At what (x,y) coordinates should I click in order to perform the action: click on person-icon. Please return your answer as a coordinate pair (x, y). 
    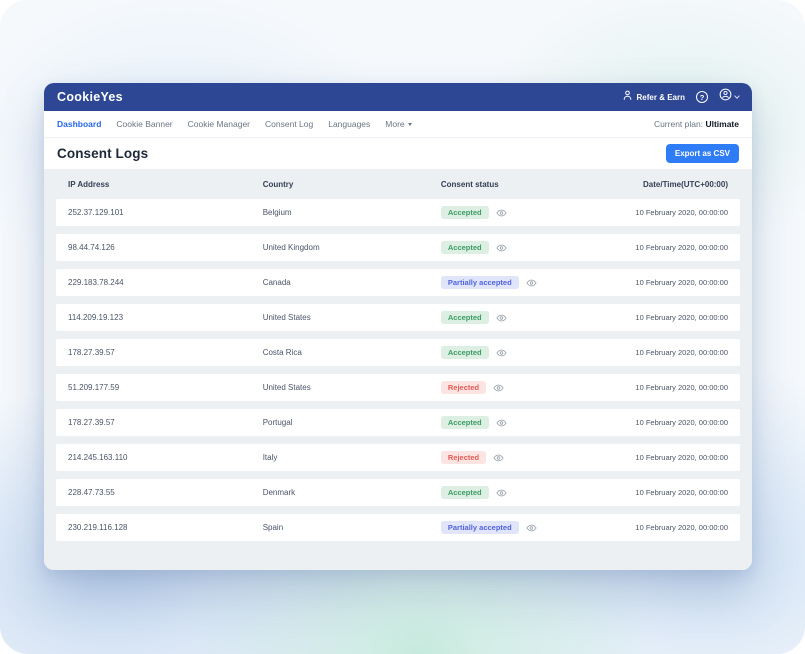
    Looking at the image, I should click on (627, 97).